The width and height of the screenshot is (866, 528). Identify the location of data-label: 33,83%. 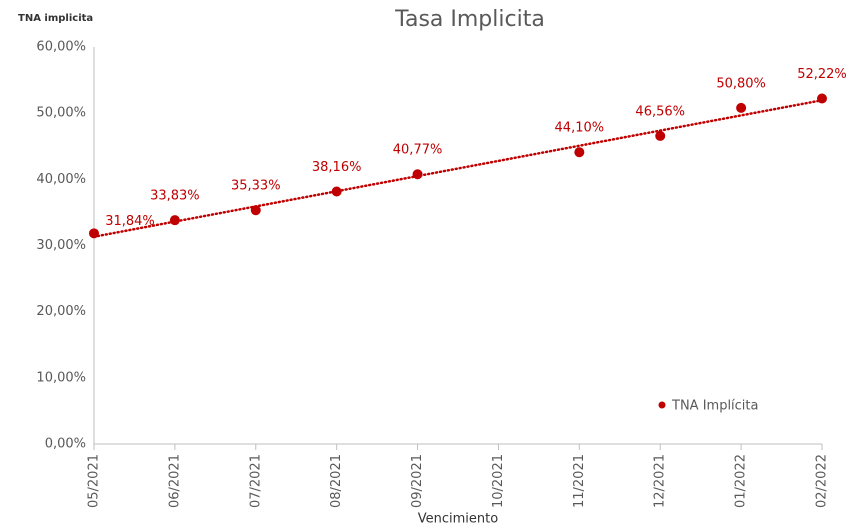
(175, 196).